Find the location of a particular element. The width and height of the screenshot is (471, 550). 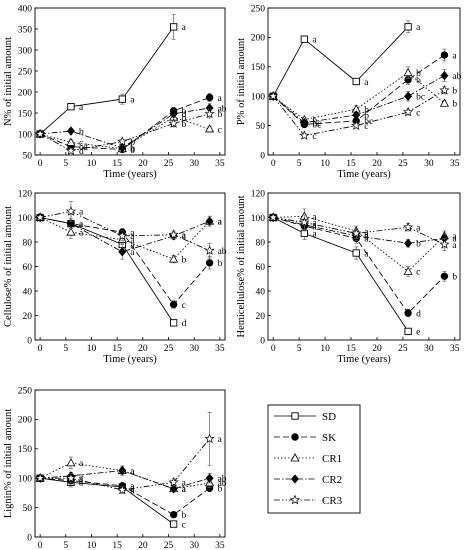

series-line-sd is located at coordinates (340, 61).